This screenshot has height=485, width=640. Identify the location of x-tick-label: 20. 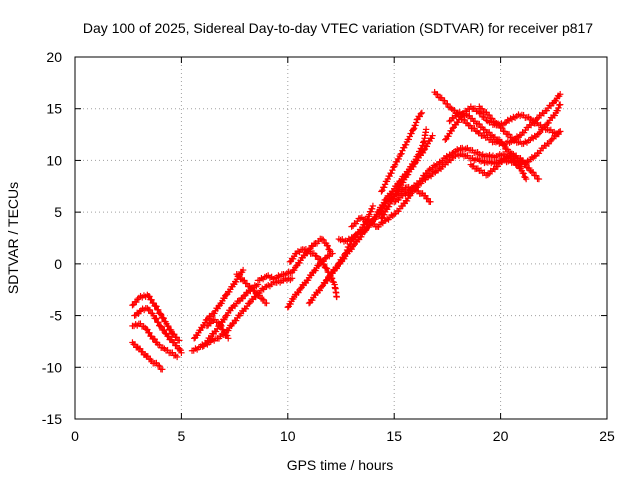
(501, 436).